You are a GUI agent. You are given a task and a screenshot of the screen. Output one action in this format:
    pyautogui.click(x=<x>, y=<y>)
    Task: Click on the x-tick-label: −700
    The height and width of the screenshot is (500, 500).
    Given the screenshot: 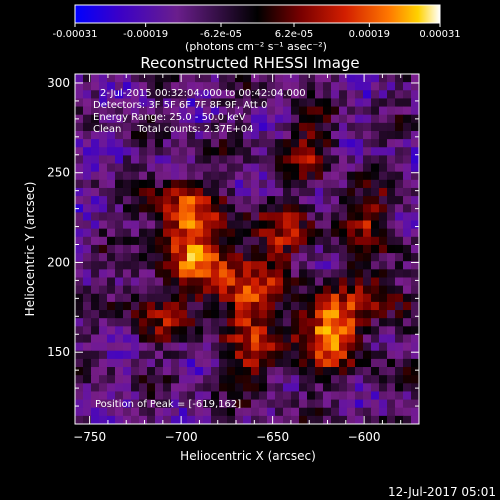 What is the action you would take?
    pyautogui.click(x=181, y=437)
    